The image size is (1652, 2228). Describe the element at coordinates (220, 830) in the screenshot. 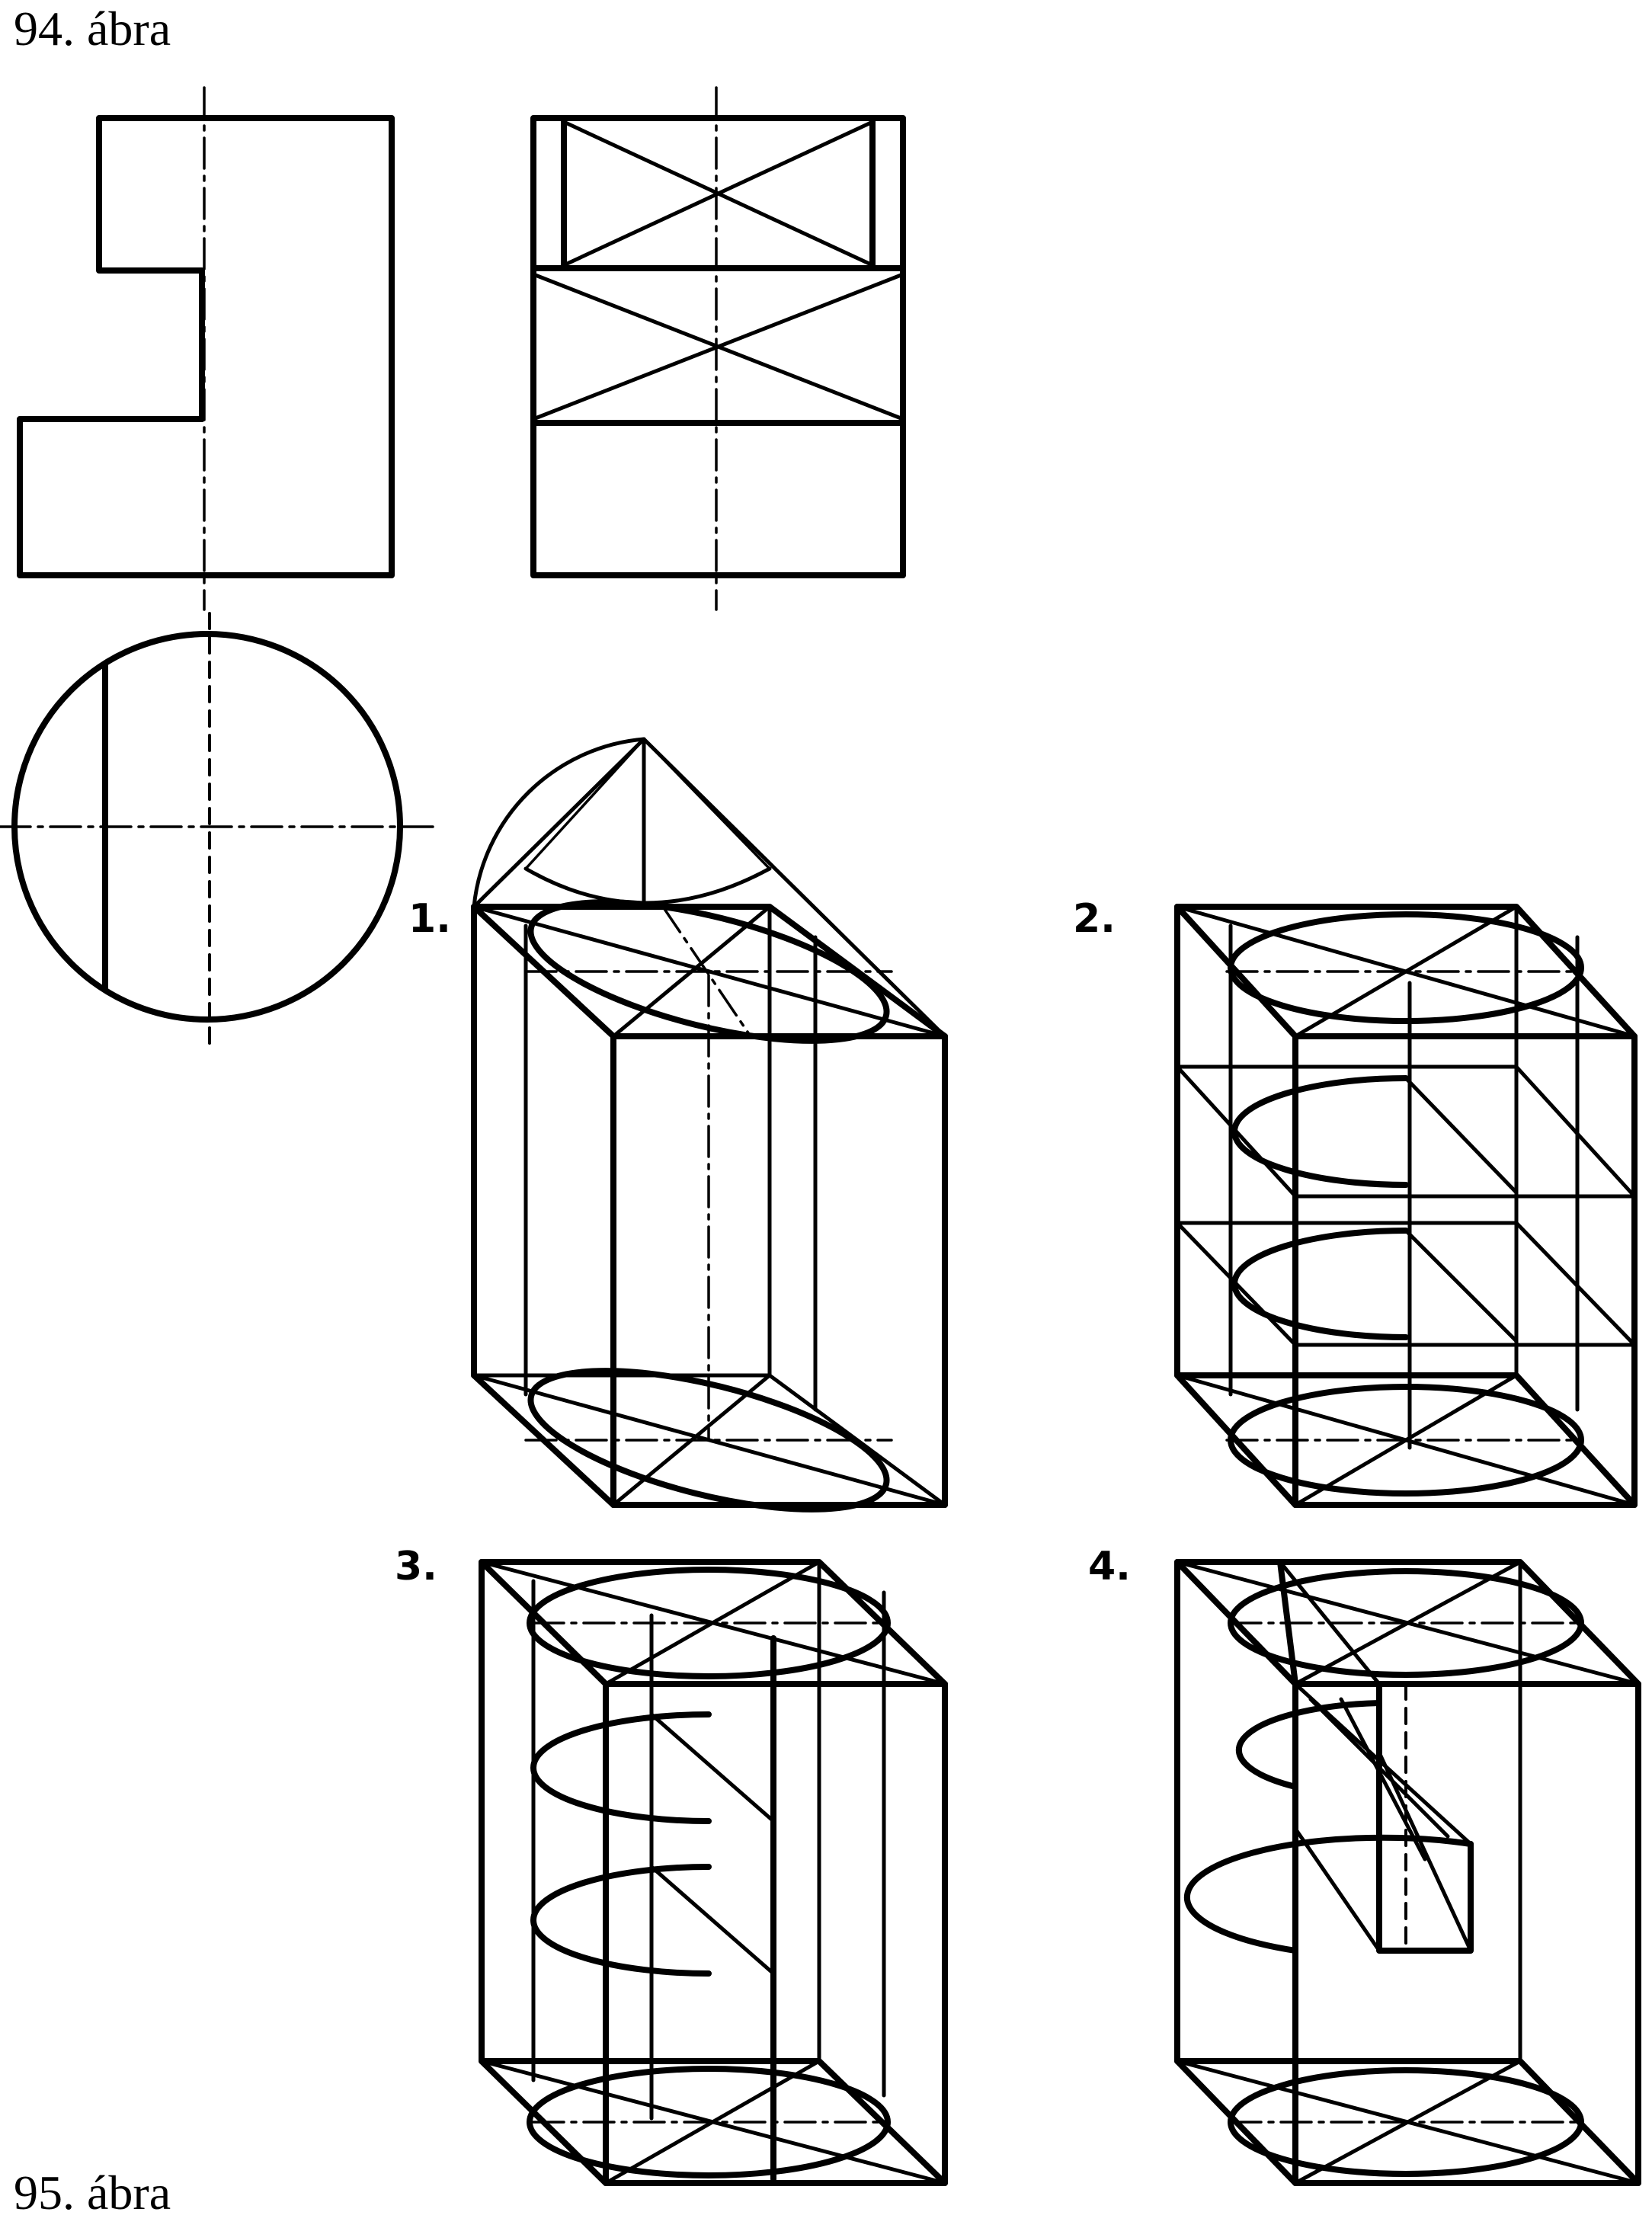

I see `top-view` at that location.